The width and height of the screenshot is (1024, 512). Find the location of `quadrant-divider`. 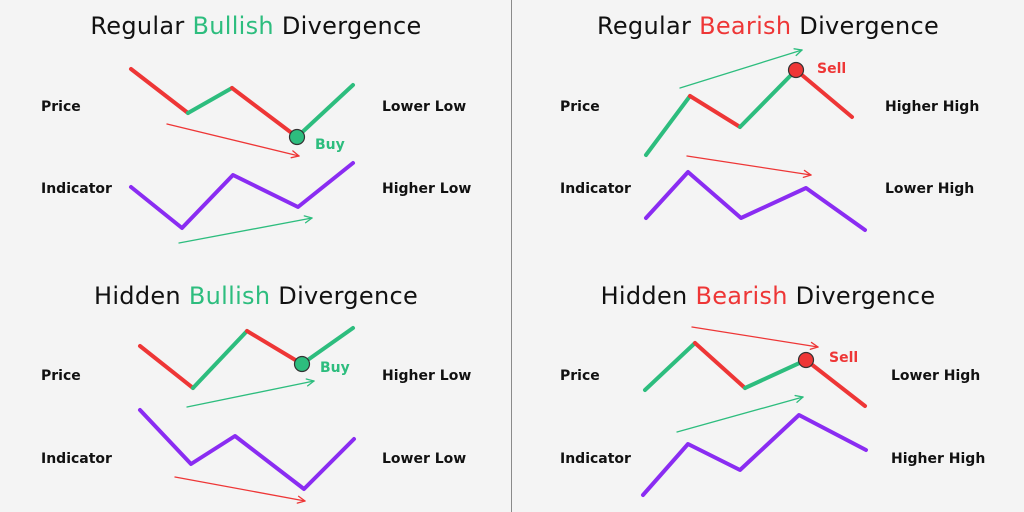

quadrant-divider is located at coordinates (511, 256).